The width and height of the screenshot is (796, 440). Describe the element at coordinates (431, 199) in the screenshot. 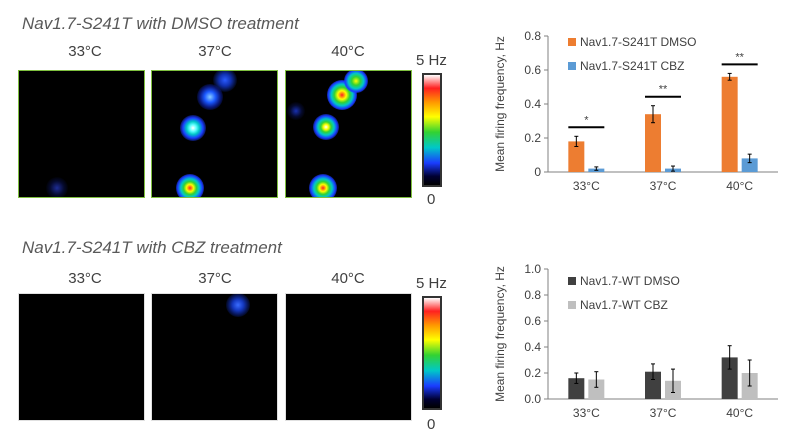

I see `top-colorbar-min-label: 0` at that location.